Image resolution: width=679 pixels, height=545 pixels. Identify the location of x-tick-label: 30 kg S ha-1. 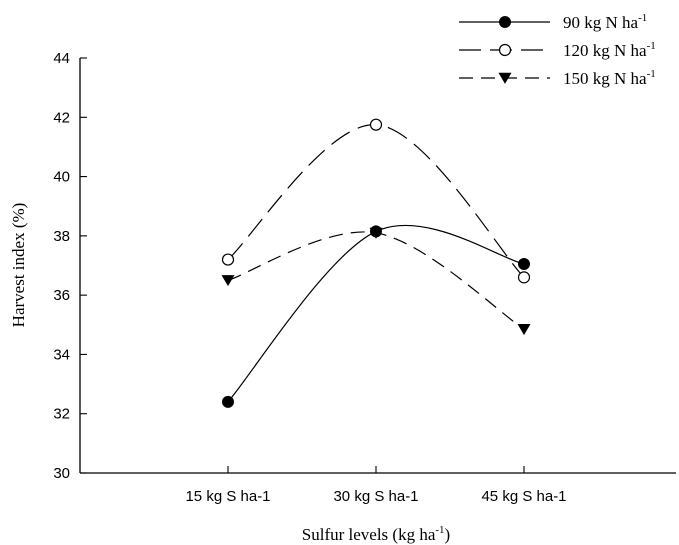
(375, 496).